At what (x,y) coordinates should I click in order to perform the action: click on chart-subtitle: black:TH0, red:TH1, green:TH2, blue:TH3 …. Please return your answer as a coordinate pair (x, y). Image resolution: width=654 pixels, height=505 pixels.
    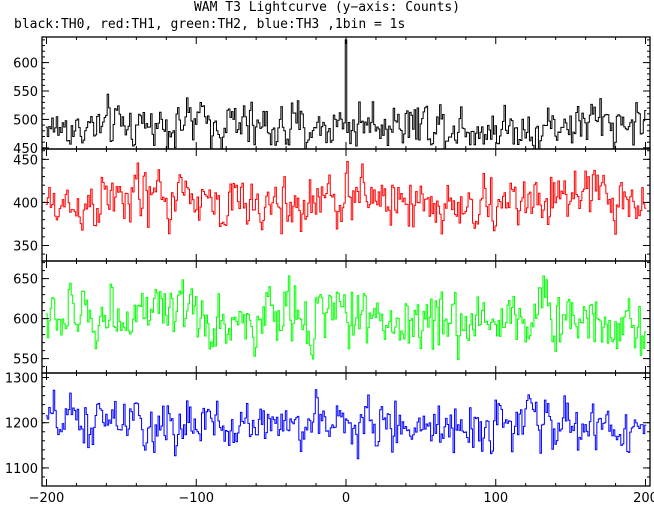
    Looking at the image, I should click on (210, 24).